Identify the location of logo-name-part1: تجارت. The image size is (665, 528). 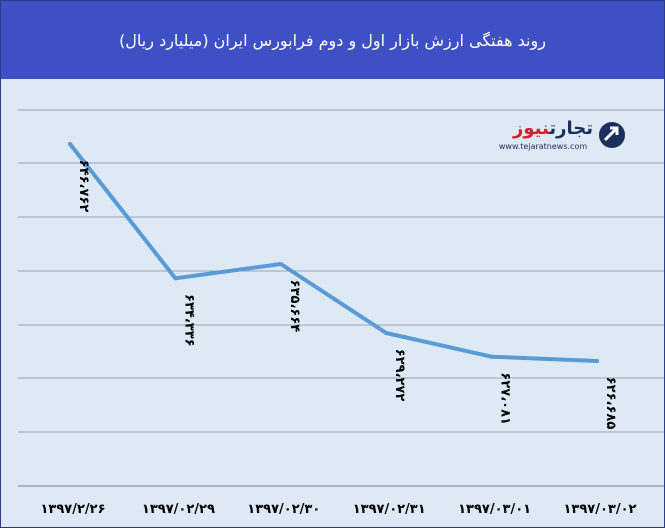
(571, 128).